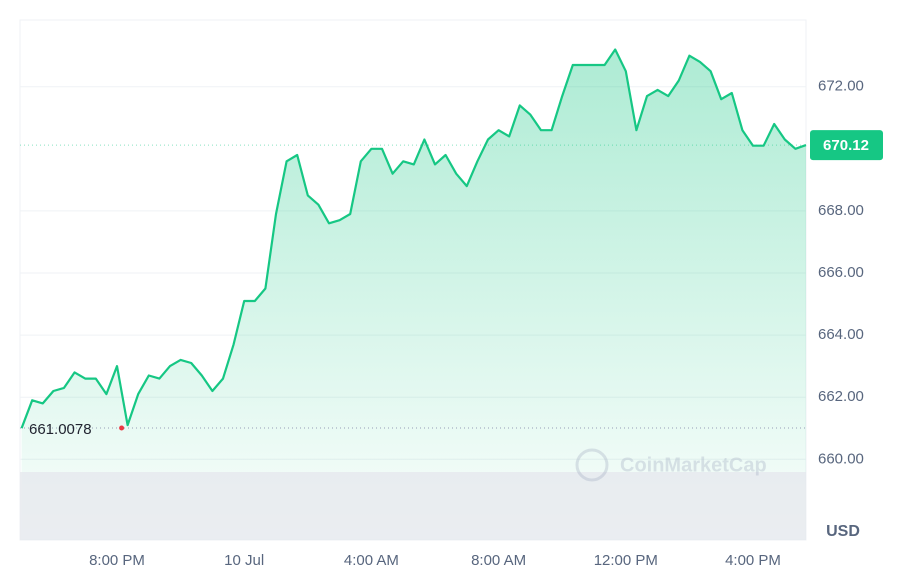 The width and height of the screenshot is (897, 574). Describe the element at coordinates (693, 465) in the screenshot. I see `watermark-text: CoinMarketCap` at that location.